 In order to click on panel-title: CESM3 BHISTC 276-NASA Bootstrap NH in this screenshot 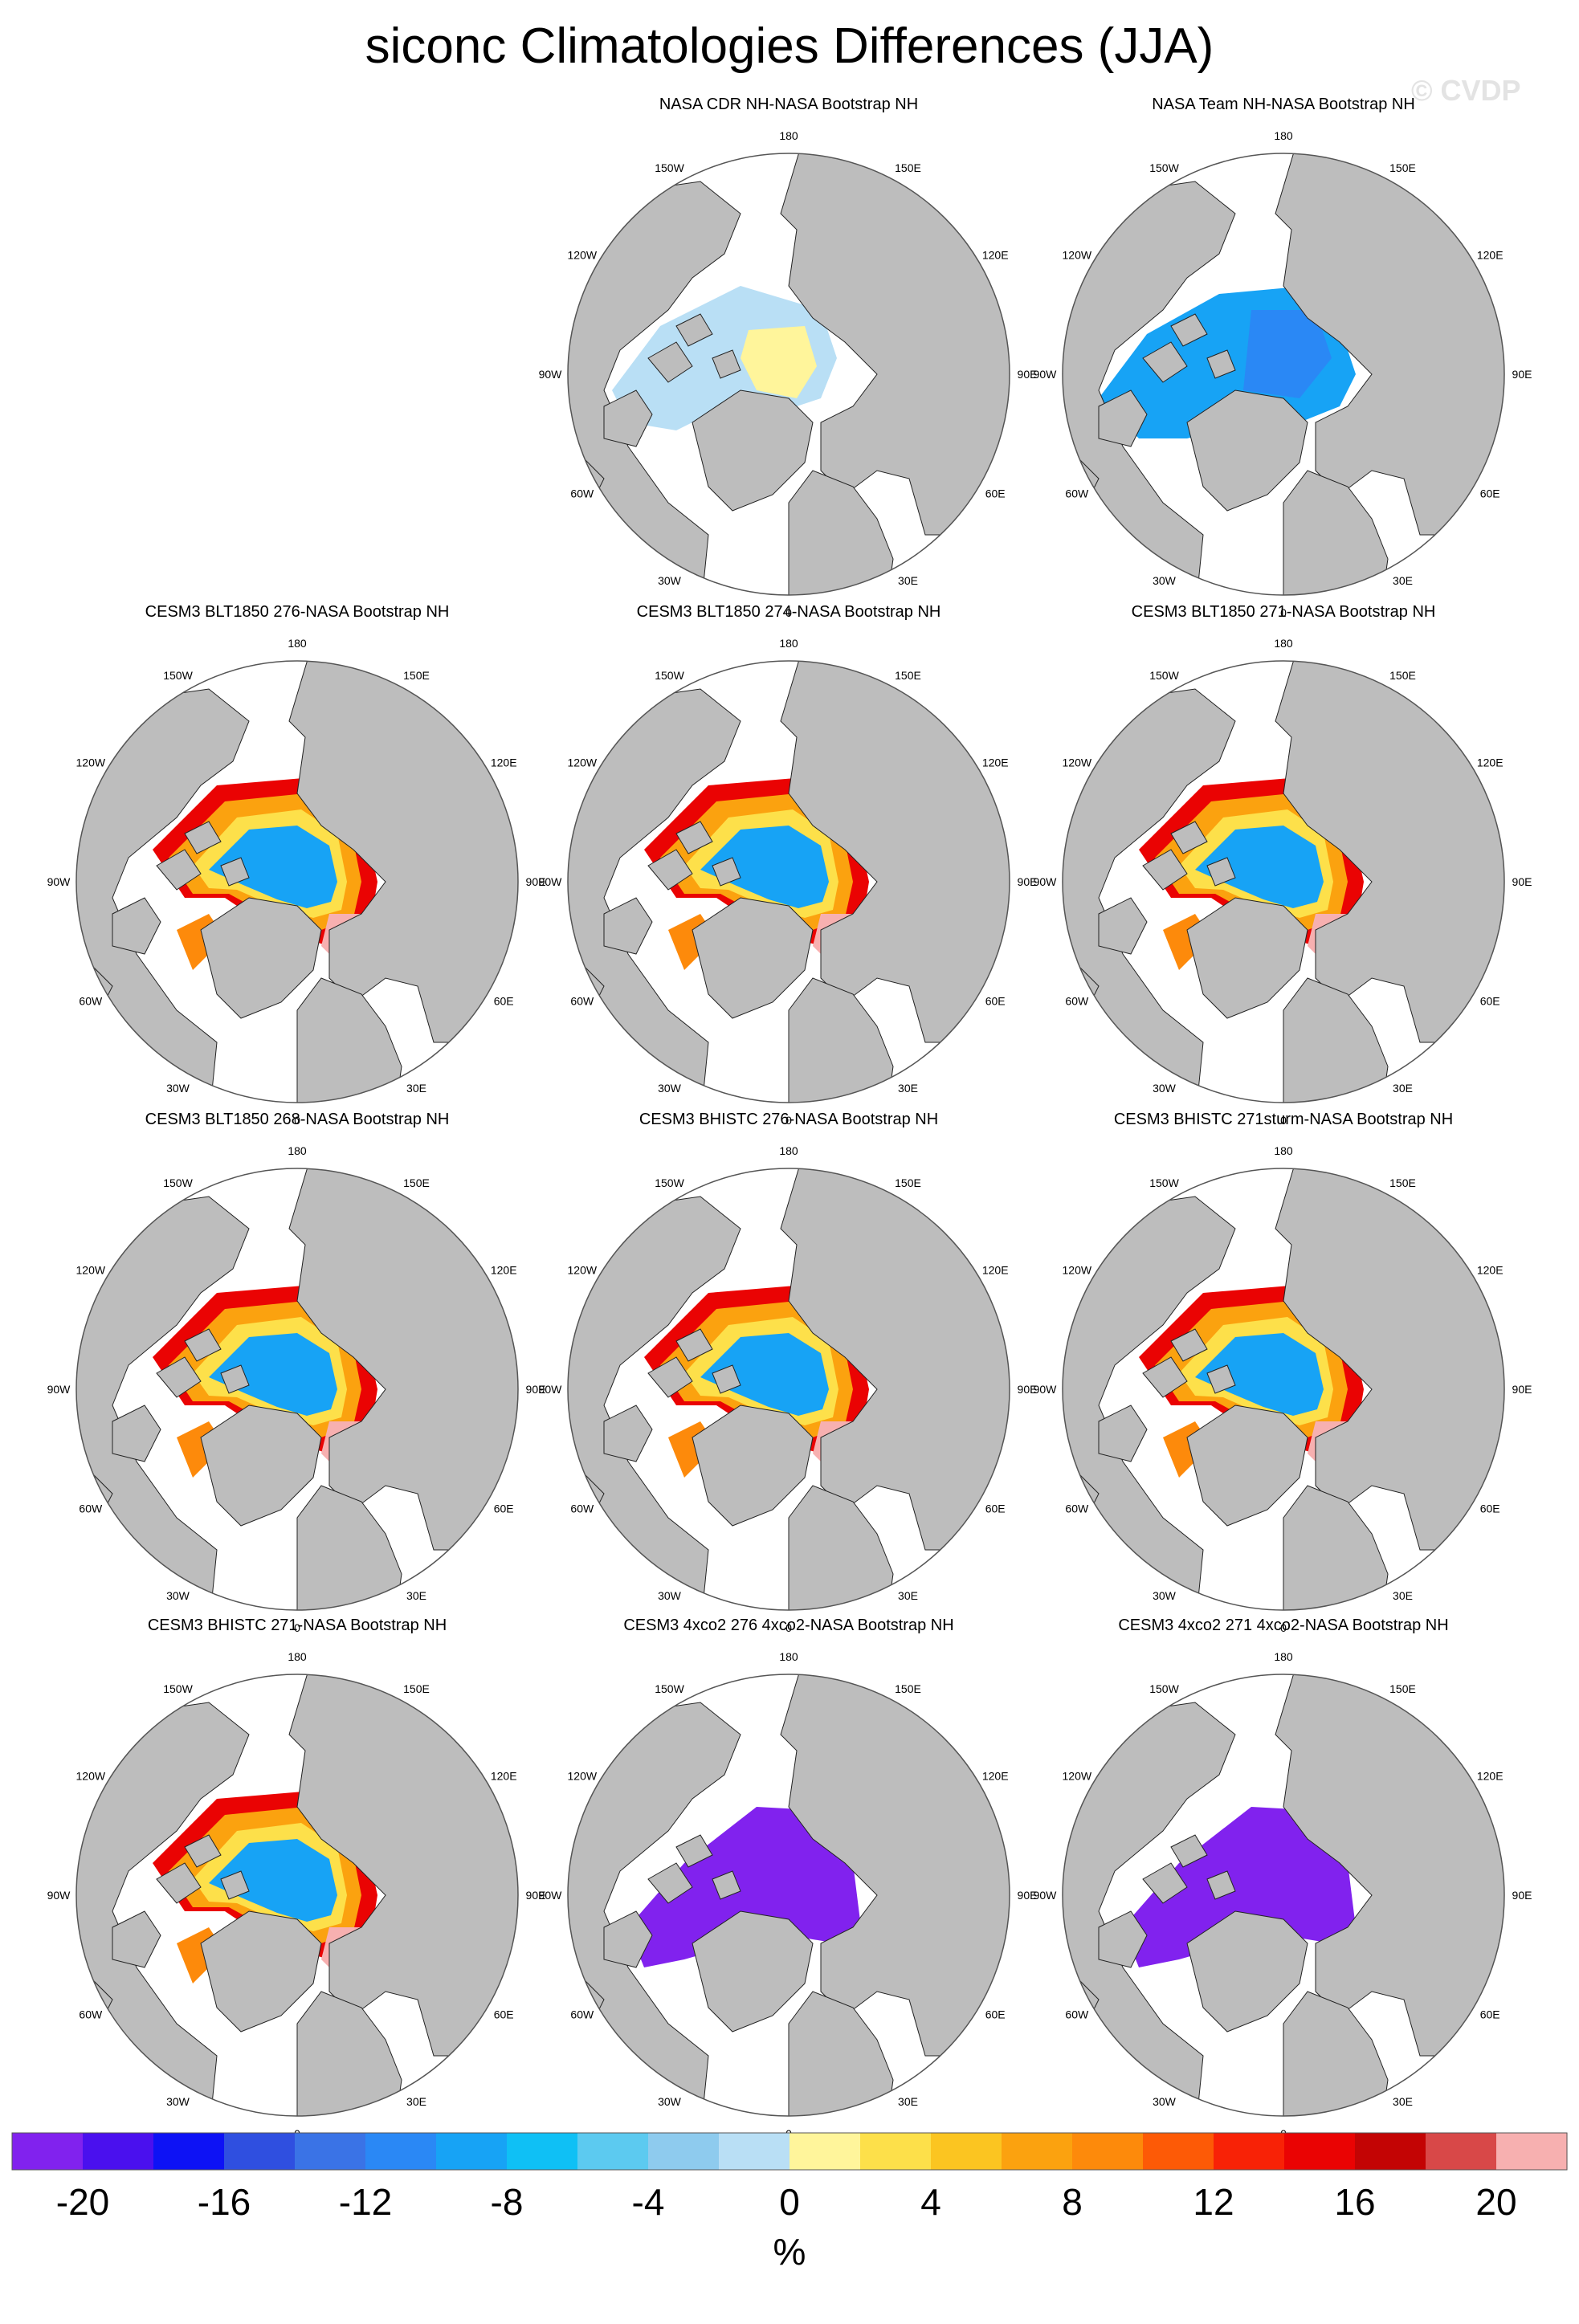, I will do `click(788, 1120)`.